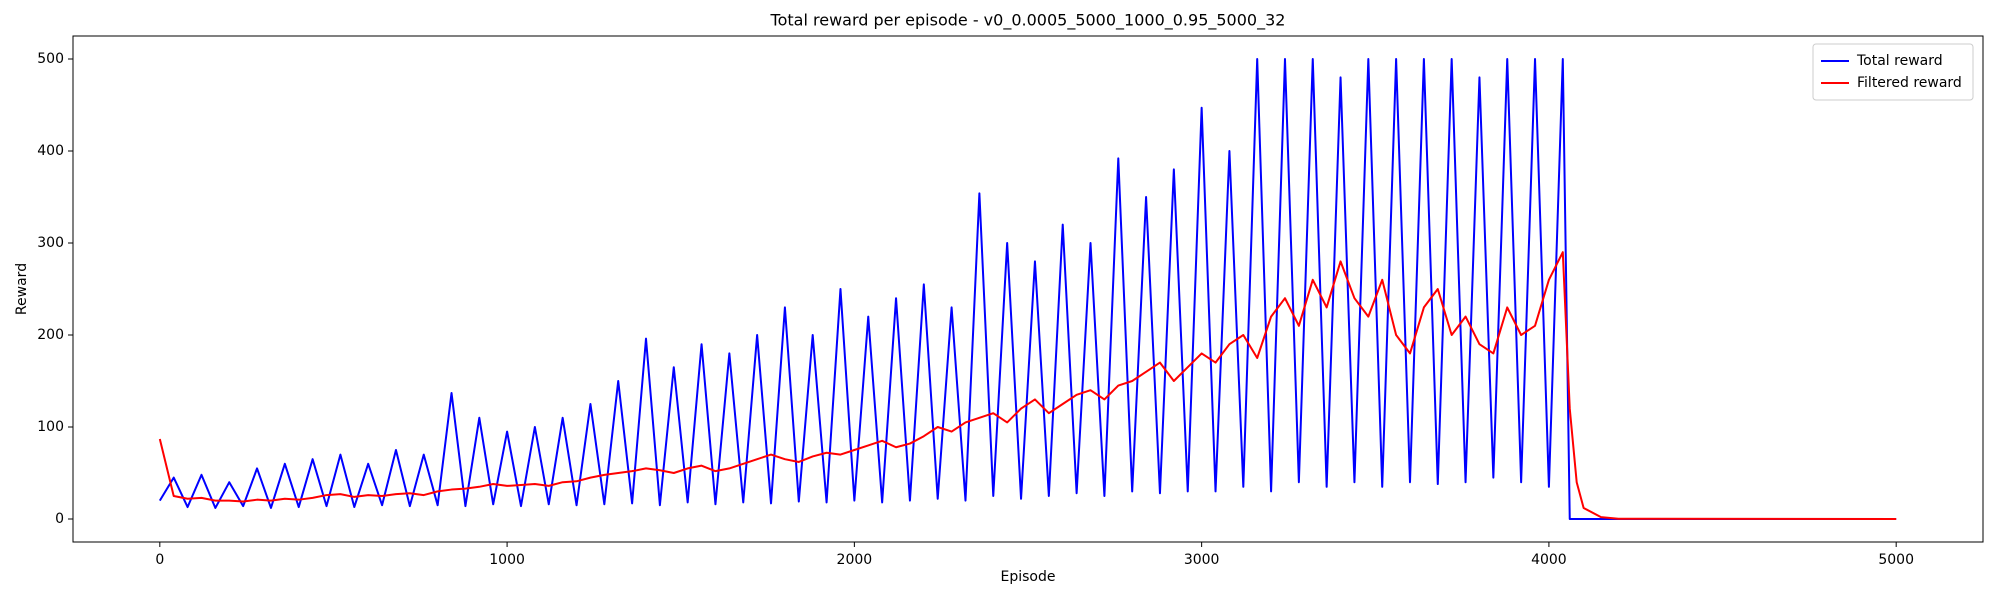 The width and height of the screenshot is (2000, 600). I want to click on y-tick-label: 0, so click(59, 519).